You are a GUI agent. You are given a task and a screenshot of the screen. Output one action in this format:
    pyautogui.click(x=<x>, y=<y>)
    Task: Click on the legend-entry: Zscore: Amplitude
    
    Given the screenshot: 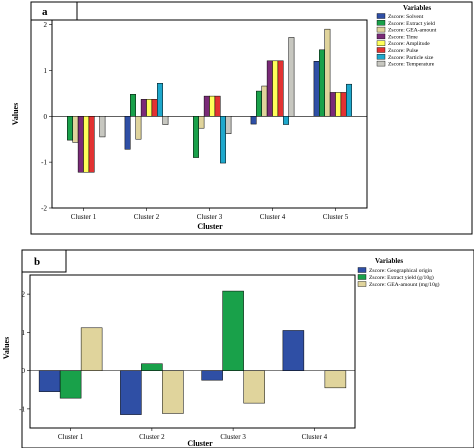 What is the action you would take?
    pyautogui.click(x=409, y=44)
    